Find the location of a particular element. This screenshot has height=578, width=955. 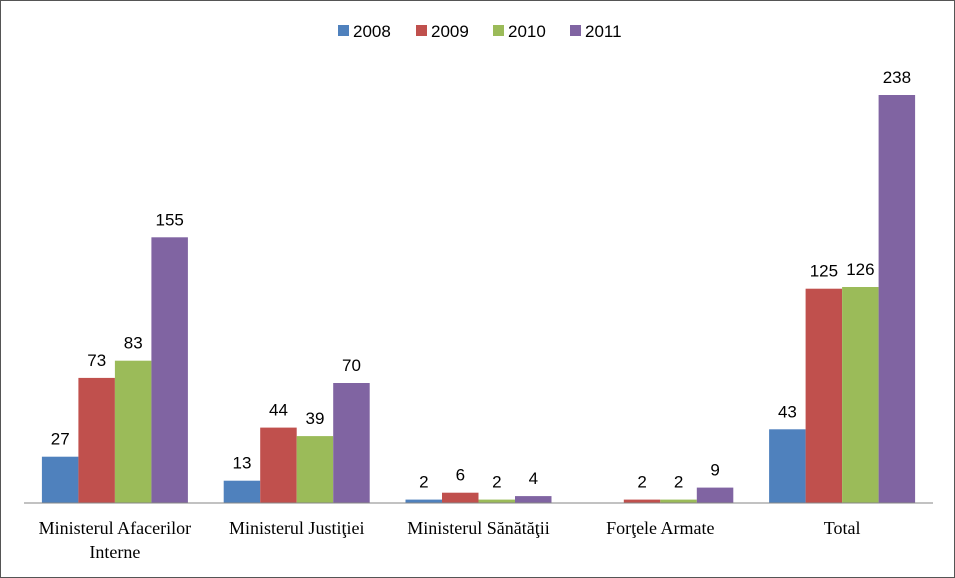

value-label-2008-cat-1: 13 is located at coordinates (242, 463).